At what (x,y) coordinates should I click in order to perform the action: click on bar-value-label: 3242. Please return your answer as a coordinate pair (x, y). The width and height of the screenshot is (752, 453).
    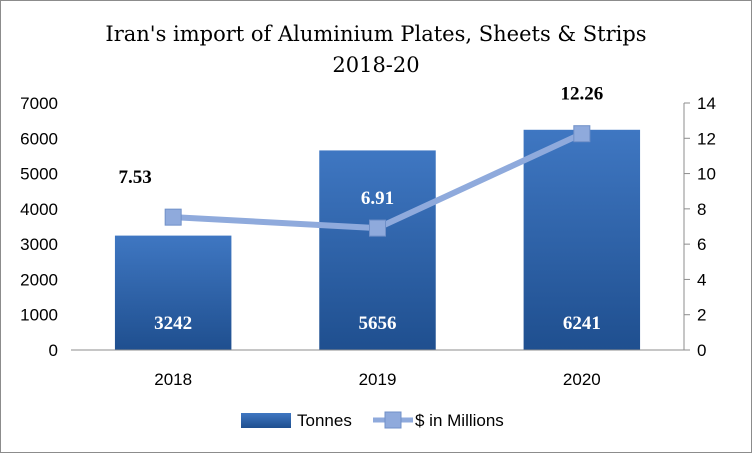
    Looking at the image, I should click on (173, 323).